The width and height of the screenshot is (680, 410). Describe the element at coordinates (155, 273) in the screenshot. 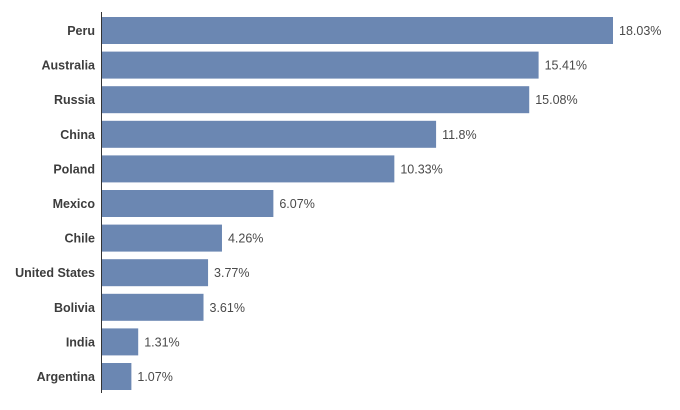

I see `bar-united-states` at that location.